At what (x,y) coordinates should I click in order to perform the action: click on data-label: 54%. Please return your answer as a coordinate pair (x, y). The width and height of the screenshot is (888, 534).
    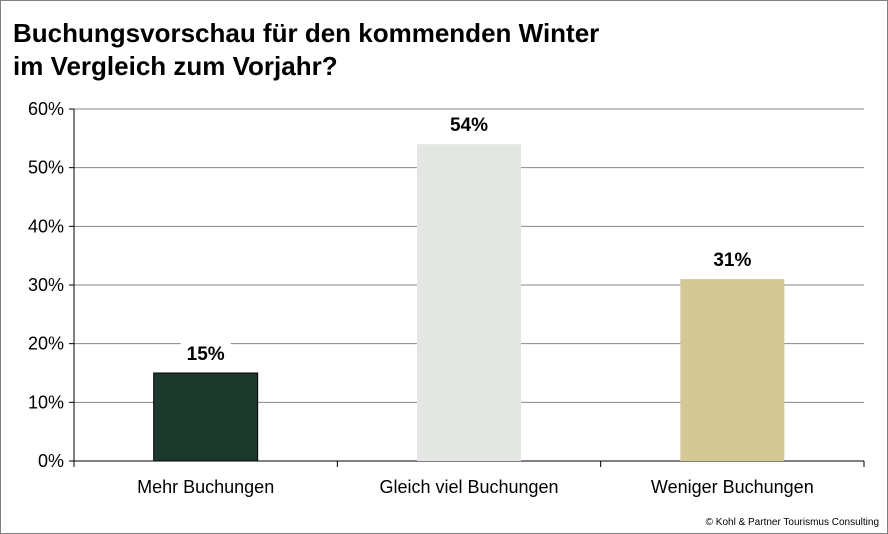
    Looking at the image, I should click on (469, 125).